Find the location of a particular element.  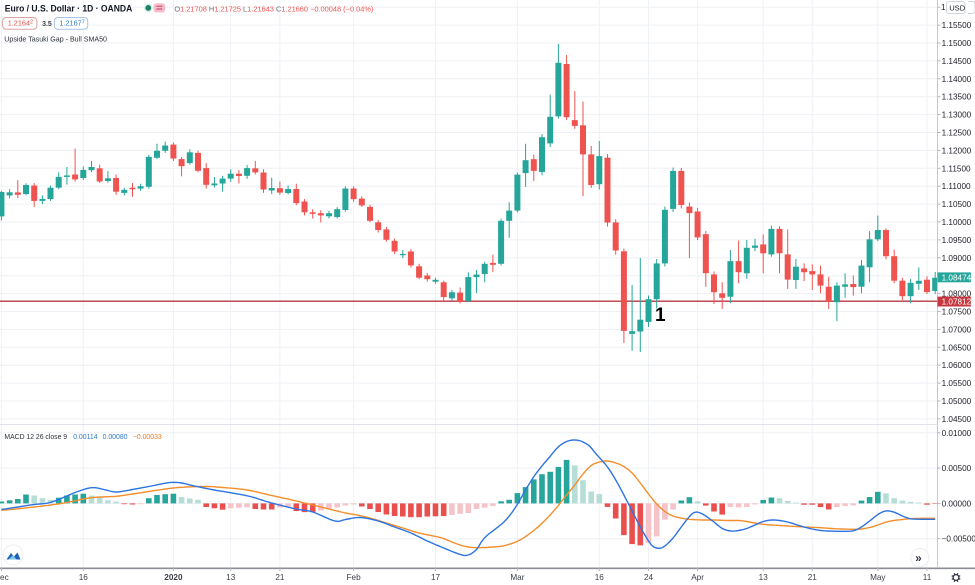

svg-text: 1.11000 is located at coordinates (956, 186).